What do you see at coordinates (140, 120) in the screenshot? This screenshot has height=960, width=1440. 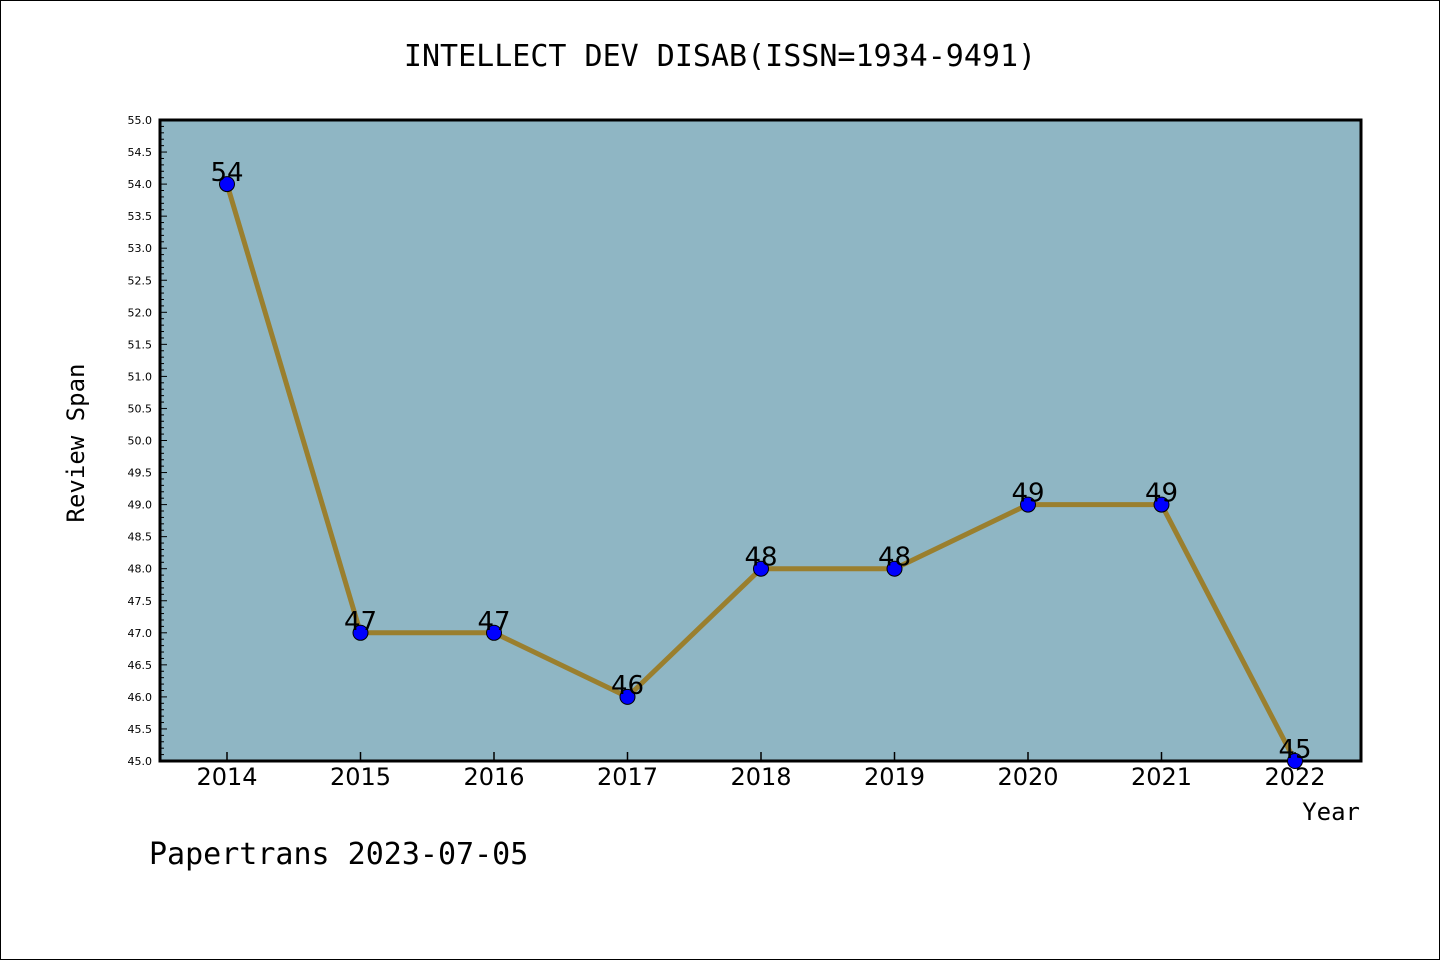 I see `y-tick-label: 55.0` at bounding box center [140, 120].